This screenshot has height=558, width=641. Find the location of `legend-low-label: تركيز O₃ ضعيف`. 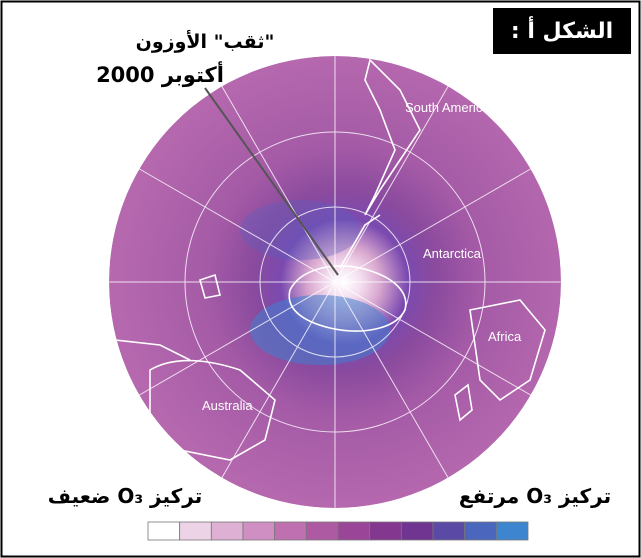

legend-low-label: تركيز O₃ ضعيف is located at coordinates (125, 496).